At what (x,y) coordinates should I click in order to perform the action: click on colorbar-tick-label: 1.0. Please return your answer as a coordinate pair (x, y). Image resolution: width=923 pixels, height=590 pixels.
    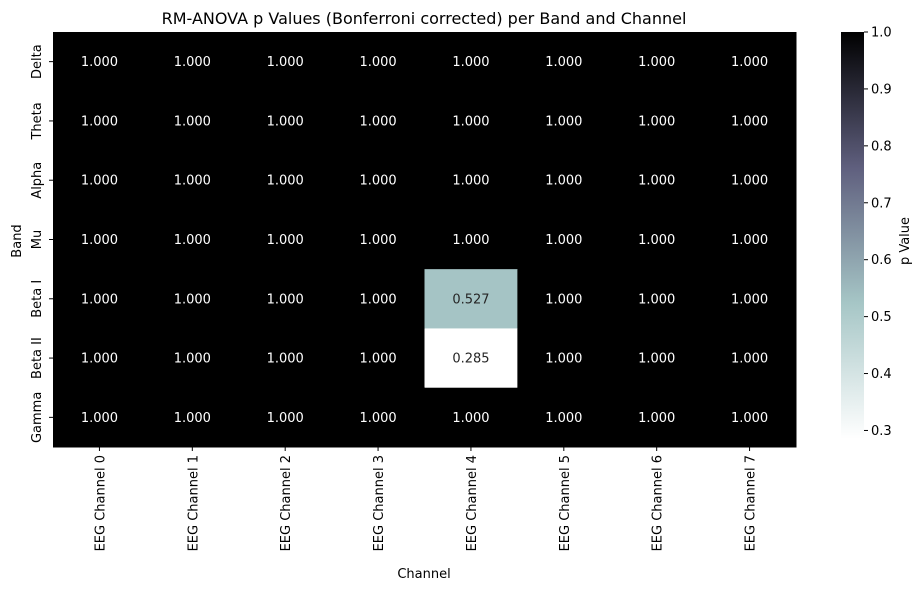
    Looking at the image, I should click on (881, 33).